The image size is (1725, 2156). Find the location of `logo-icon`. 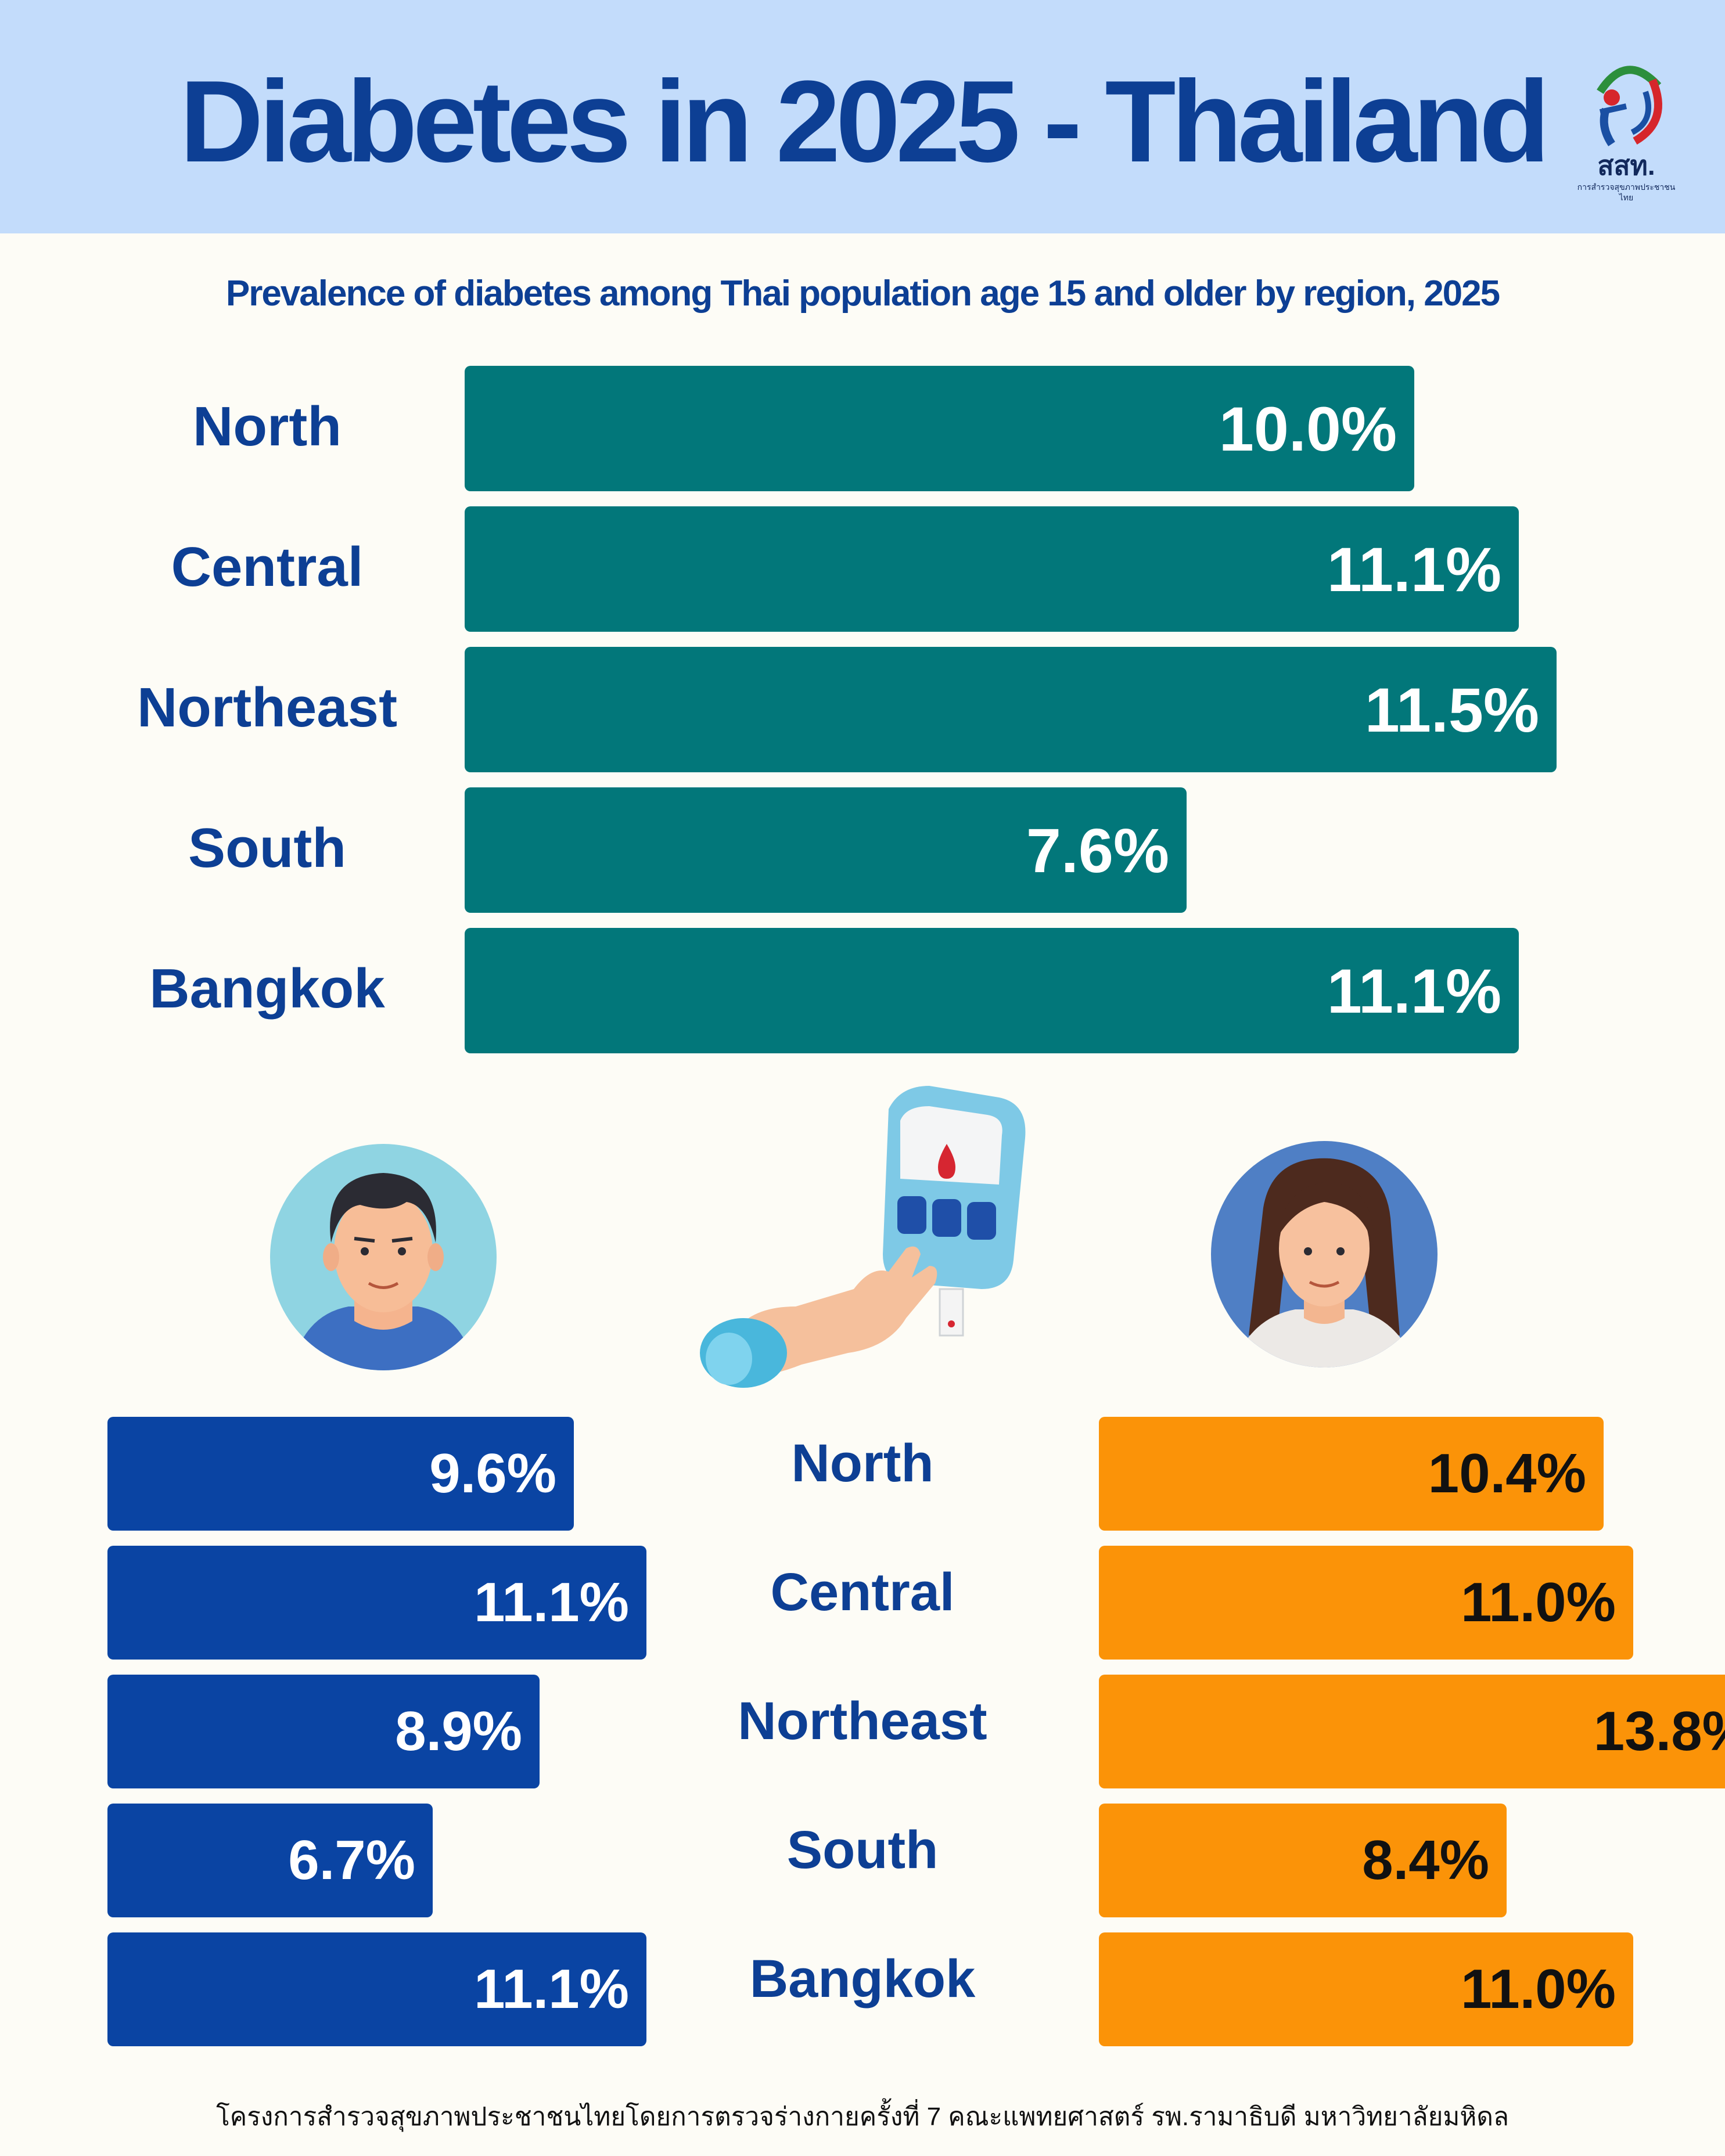

logo-icon is located at coordinates (1629, 106).